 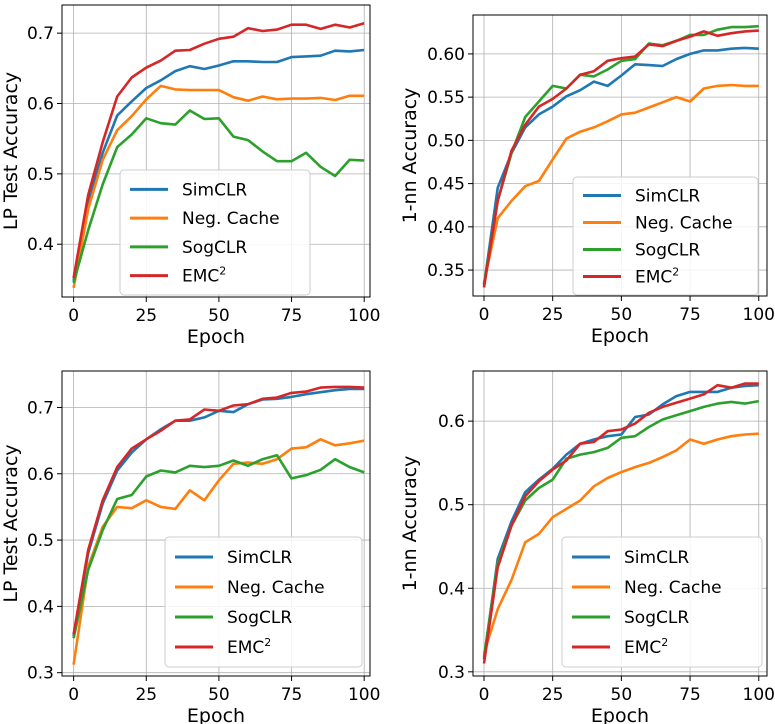 What do you see at coordinates (446, 228) in the screenshot?
I see `y-tick-label: 0.40` at bounding box center [446, 228].